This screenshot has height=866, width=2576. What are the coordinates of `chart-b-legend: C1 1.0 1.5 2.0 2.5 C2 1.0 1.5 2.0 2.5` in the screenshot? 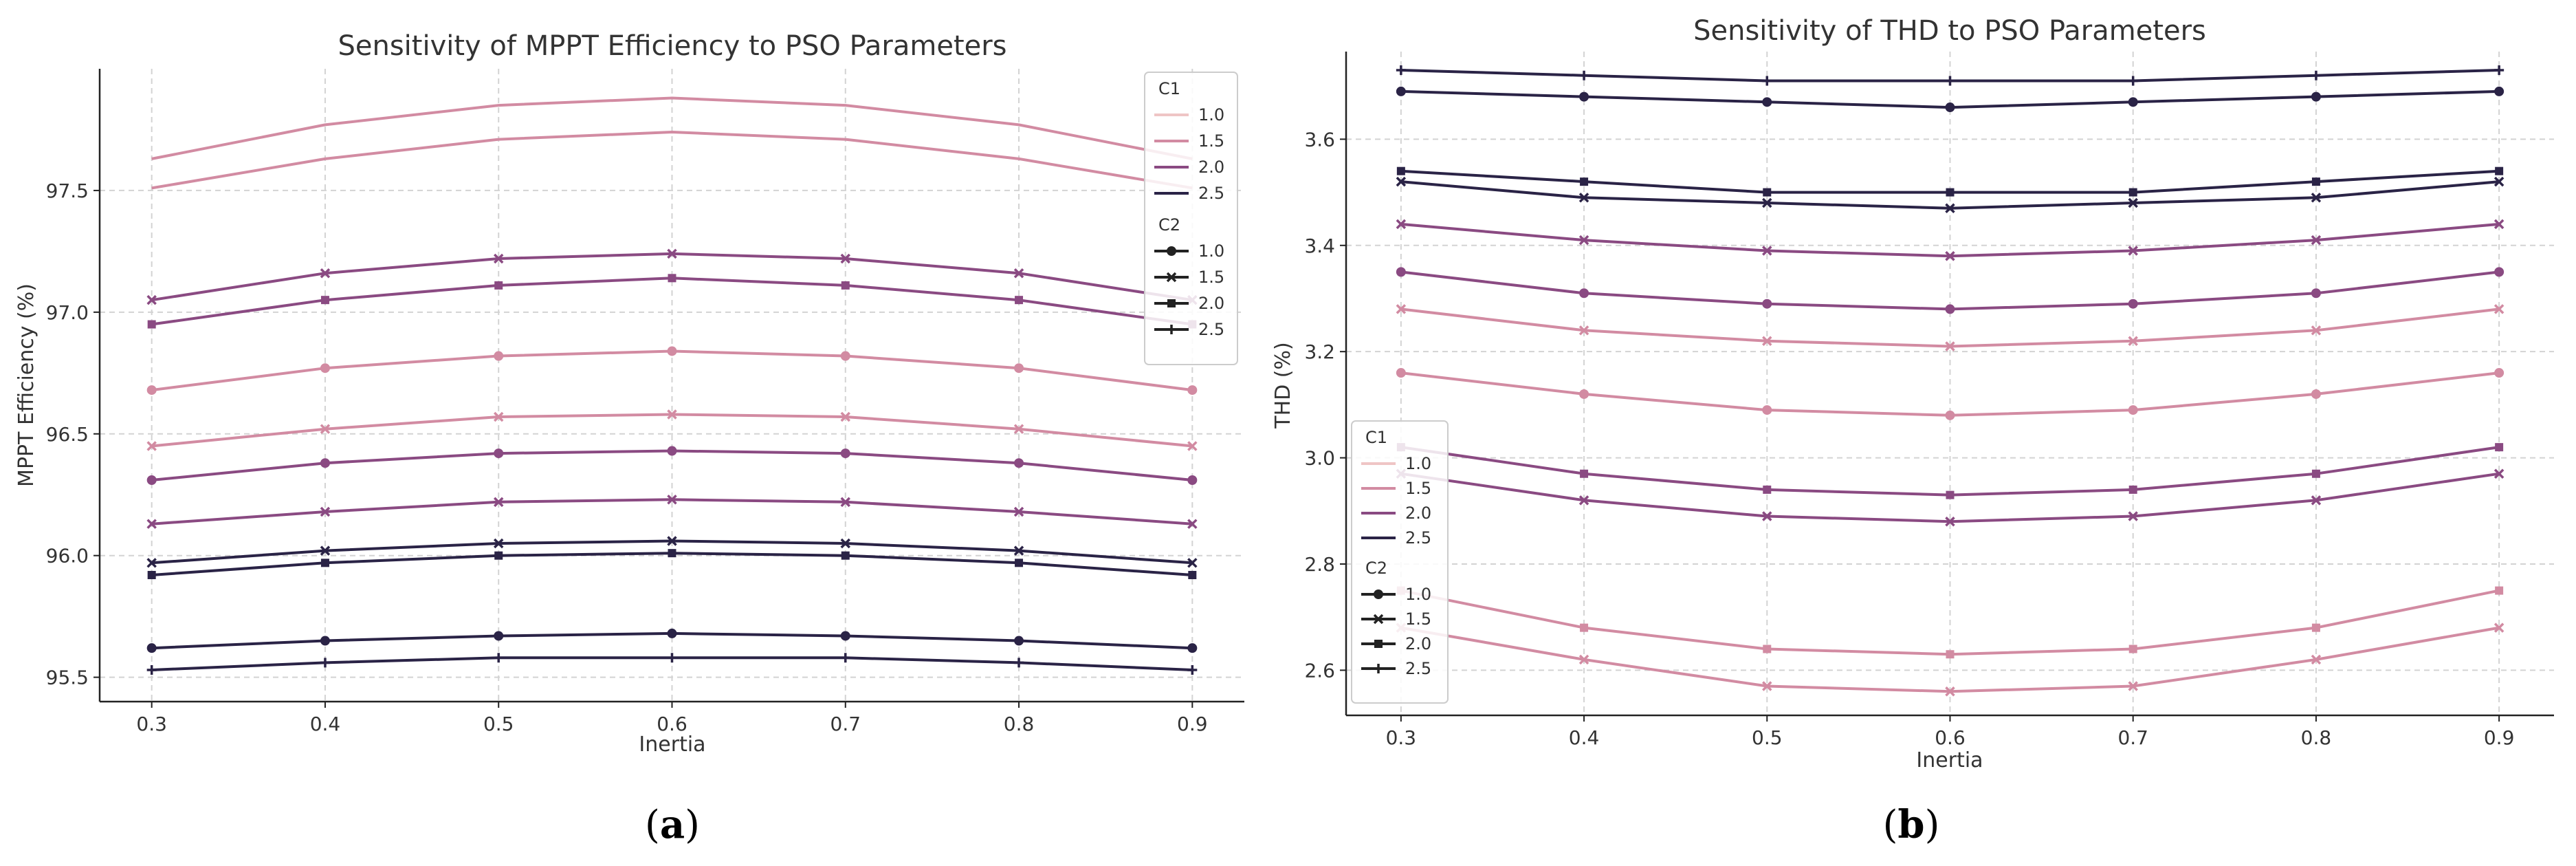 It's located at (1400, 562).